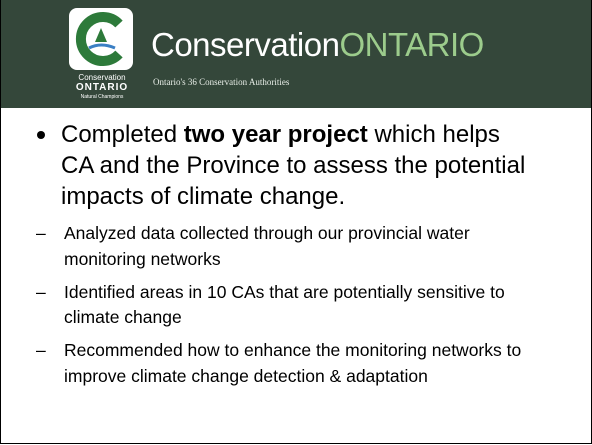 This screenshot has height=445, width=592. I want to click on logo-line: Natural Champions, so click(102, 97).